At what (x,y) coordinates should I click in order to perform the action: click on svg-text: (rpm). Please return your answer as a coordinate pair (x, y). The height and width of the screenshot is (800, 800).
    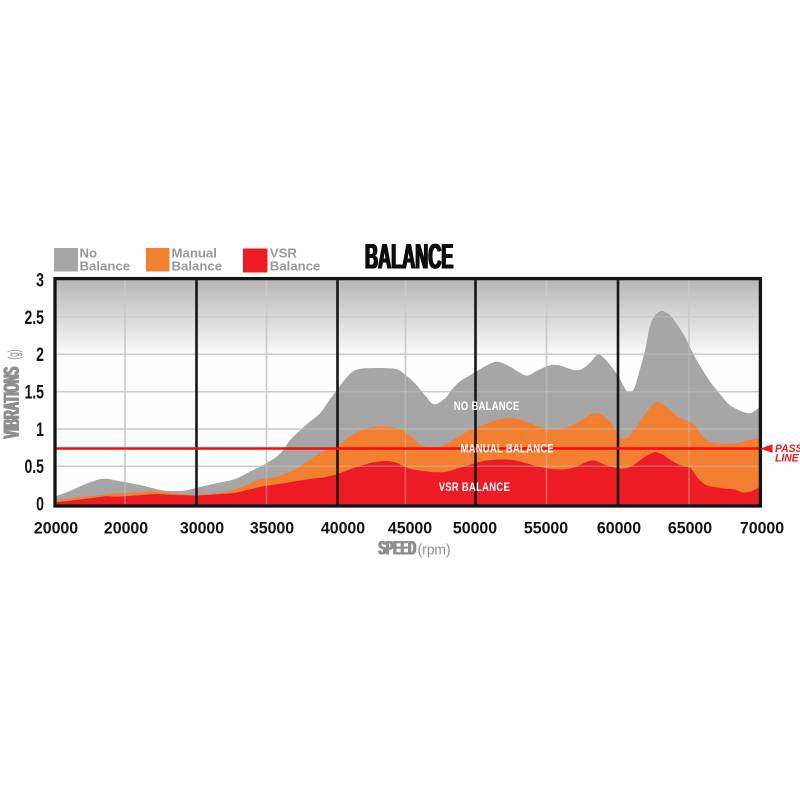
    Looking at the image, I should click on (434, 550).